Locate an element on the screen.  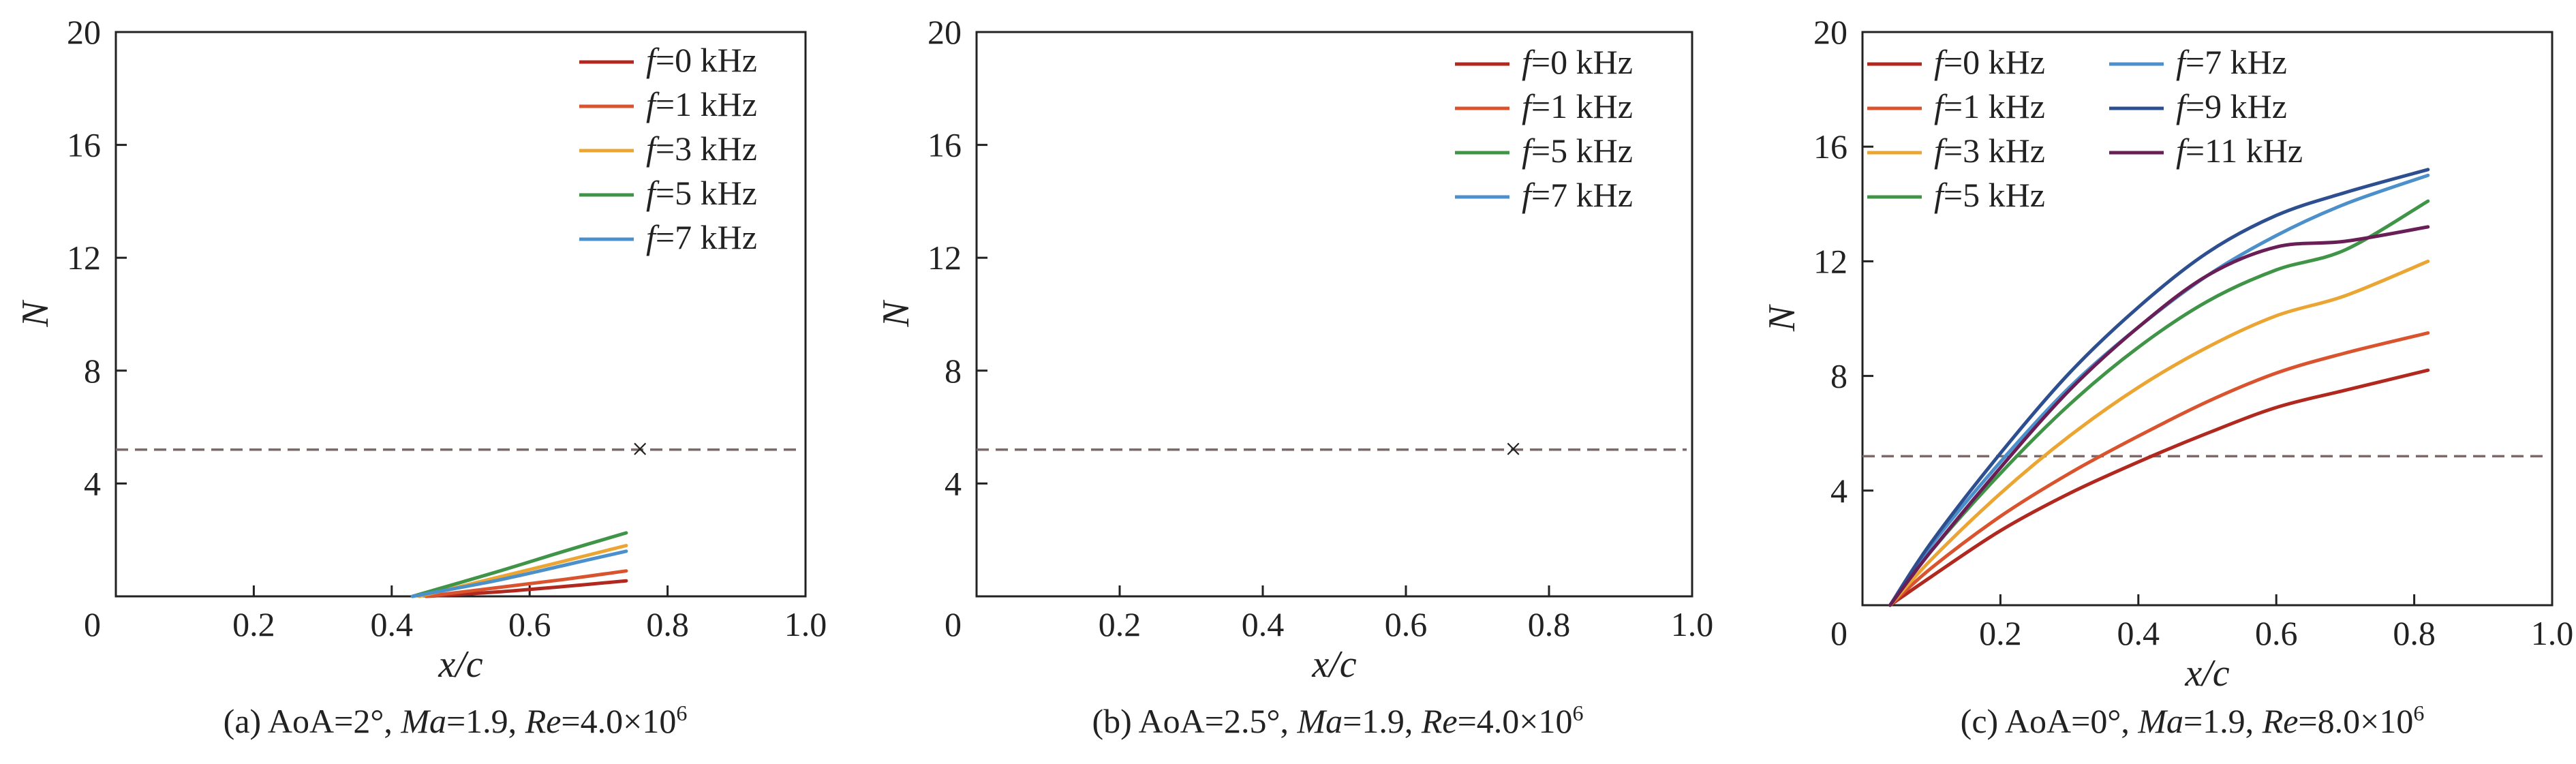
series-line-f-7-khz is located at coordinates (519, 574).